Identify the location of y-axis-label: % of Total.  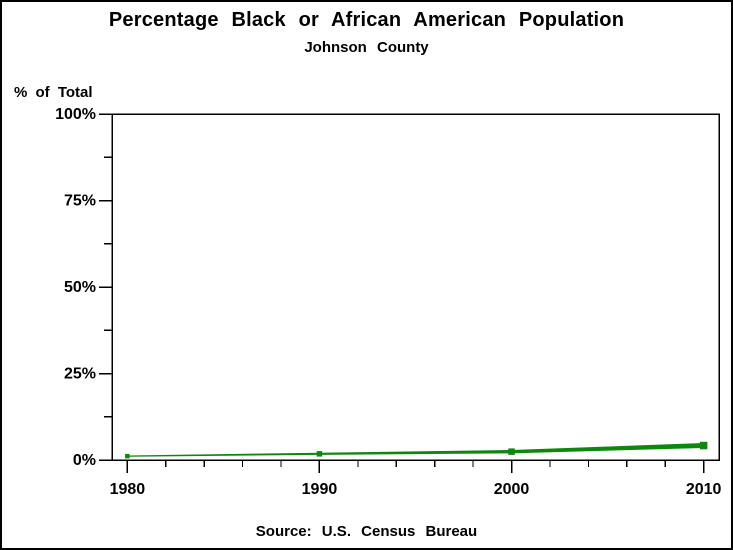
(53, 92).